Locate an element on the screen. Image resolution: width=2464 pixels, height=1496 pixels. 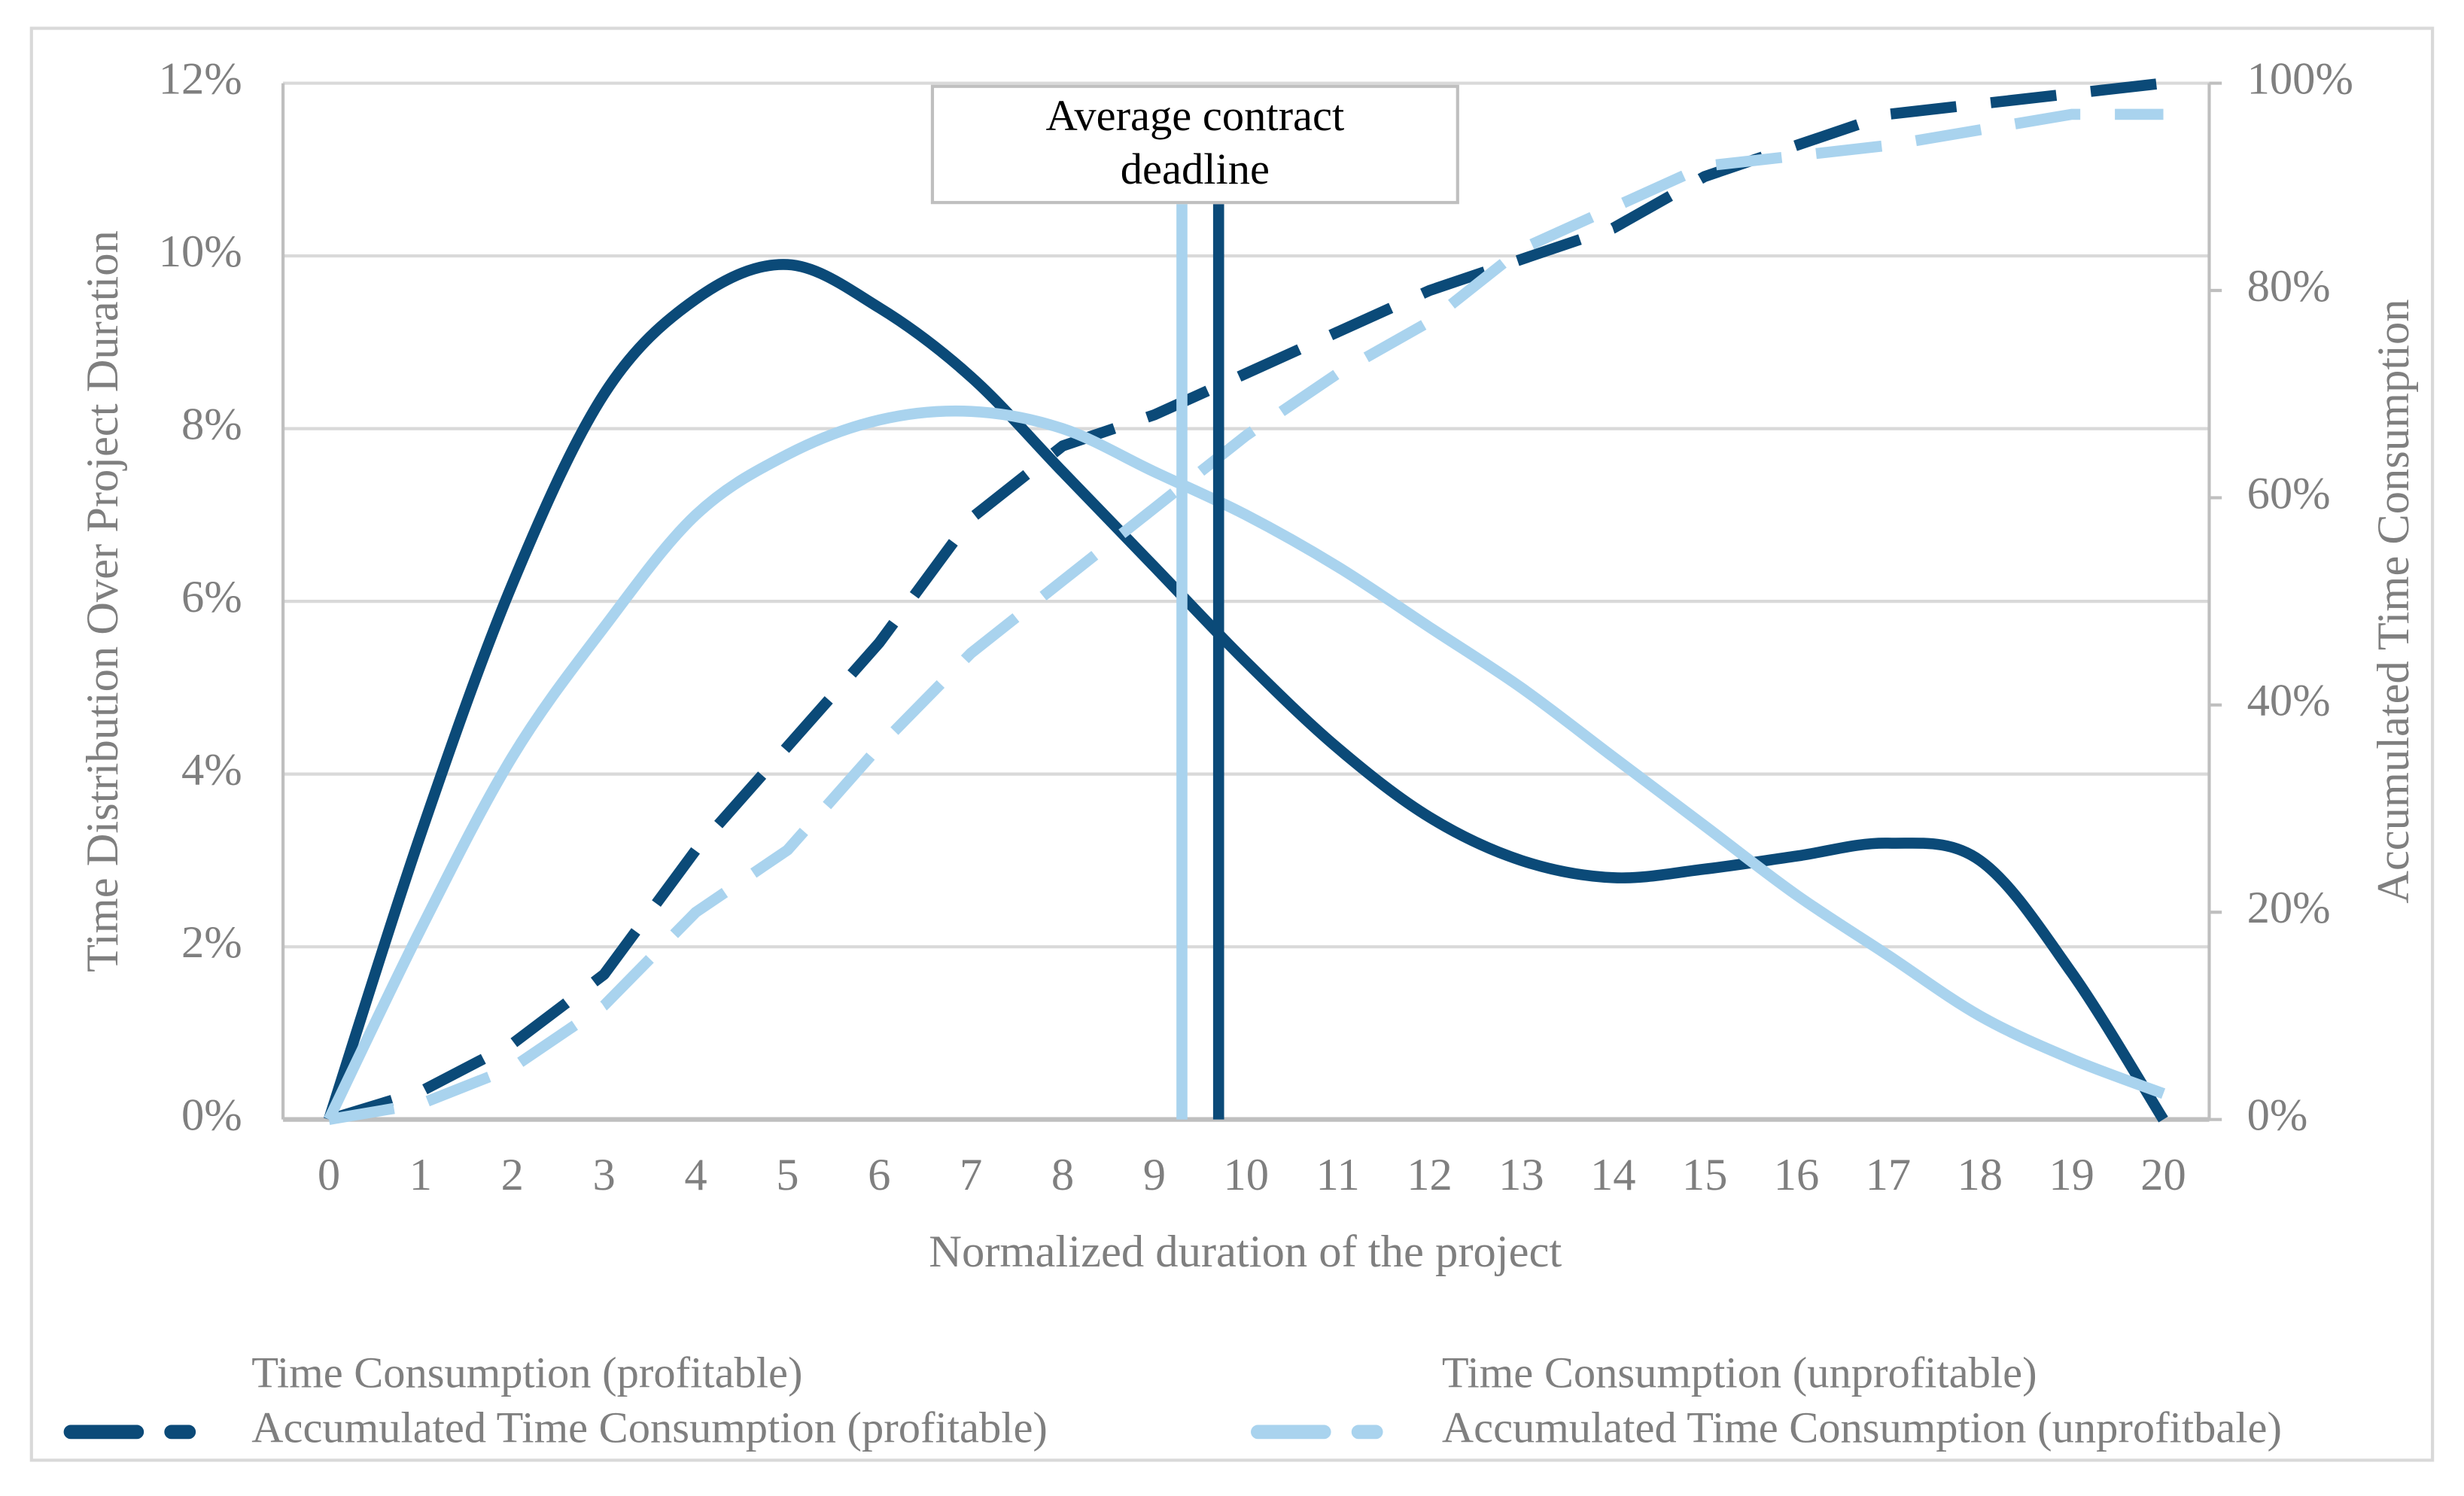
y-tick-label: 12% is located at coordinates (200, 79).